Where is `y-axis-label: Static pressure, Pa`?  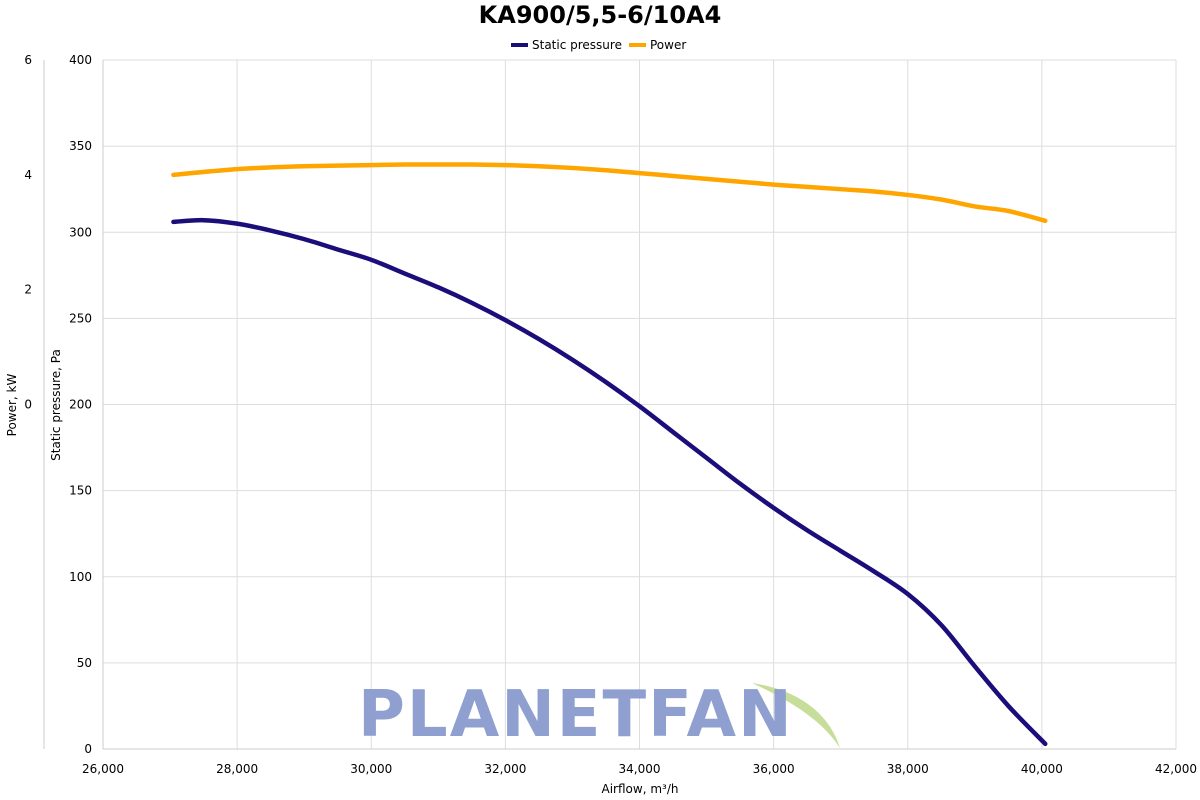
y-axis-label: Static pressure, Pa is located at coordinates (56, 405).